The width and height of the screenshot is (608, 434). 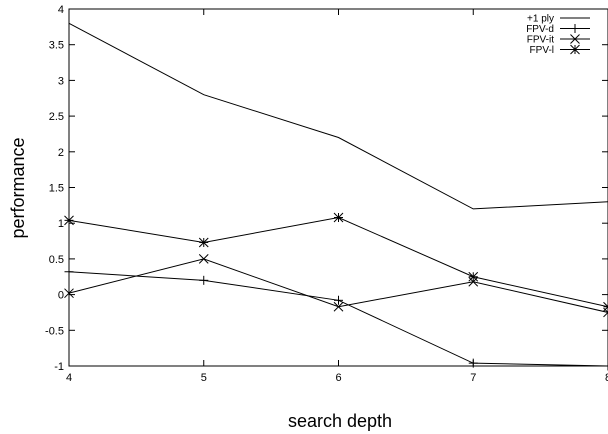 I want to click on y-tick-label: -0.5, so click(x=54, y=331).